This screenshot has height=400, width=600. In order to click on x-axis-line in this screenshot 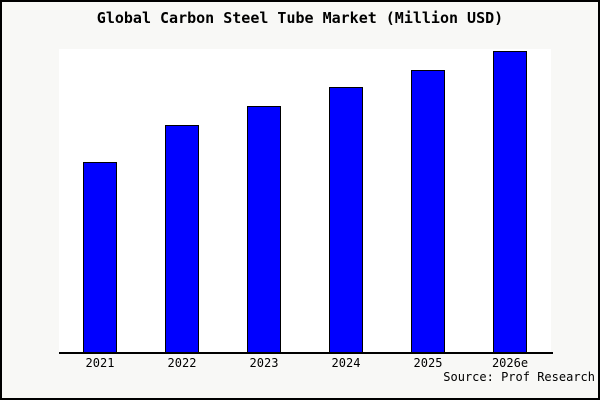, I will do `click(306, 353)`.